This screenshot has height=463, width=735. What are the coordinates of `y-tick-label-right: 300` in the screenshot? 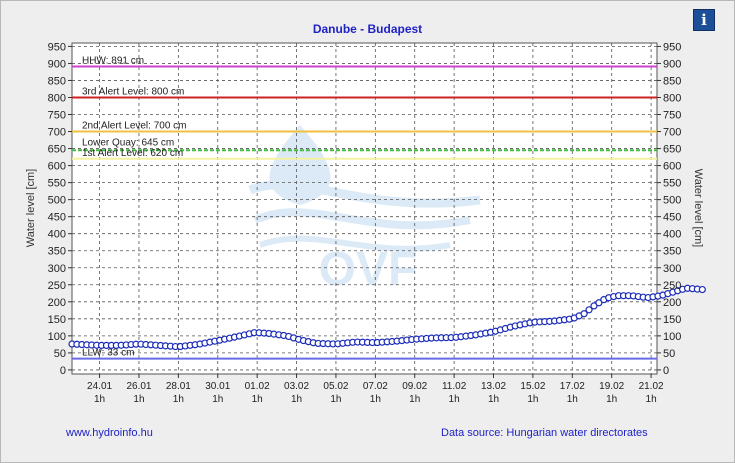 It's located at (672, 269).